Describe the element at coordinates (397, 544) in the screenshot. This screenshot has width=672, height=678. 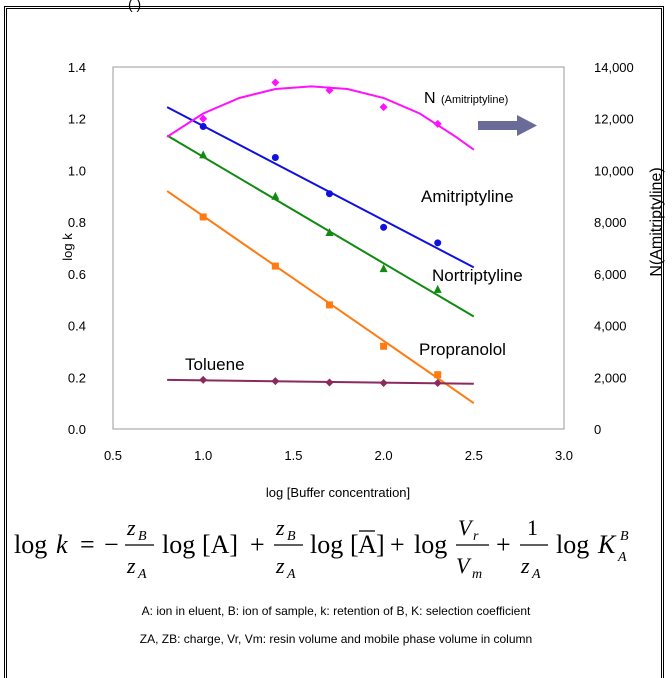
I see `eq-plus-2: +` at that location.